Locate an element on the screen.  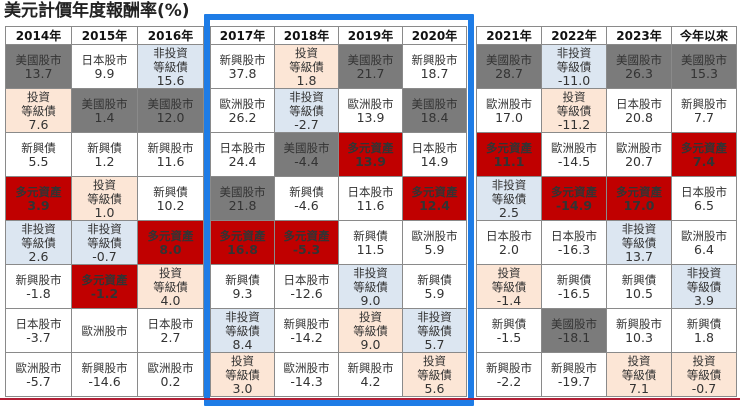
asset-cell: 投資 等級債 9.0 is located at coordinates (370, 330).